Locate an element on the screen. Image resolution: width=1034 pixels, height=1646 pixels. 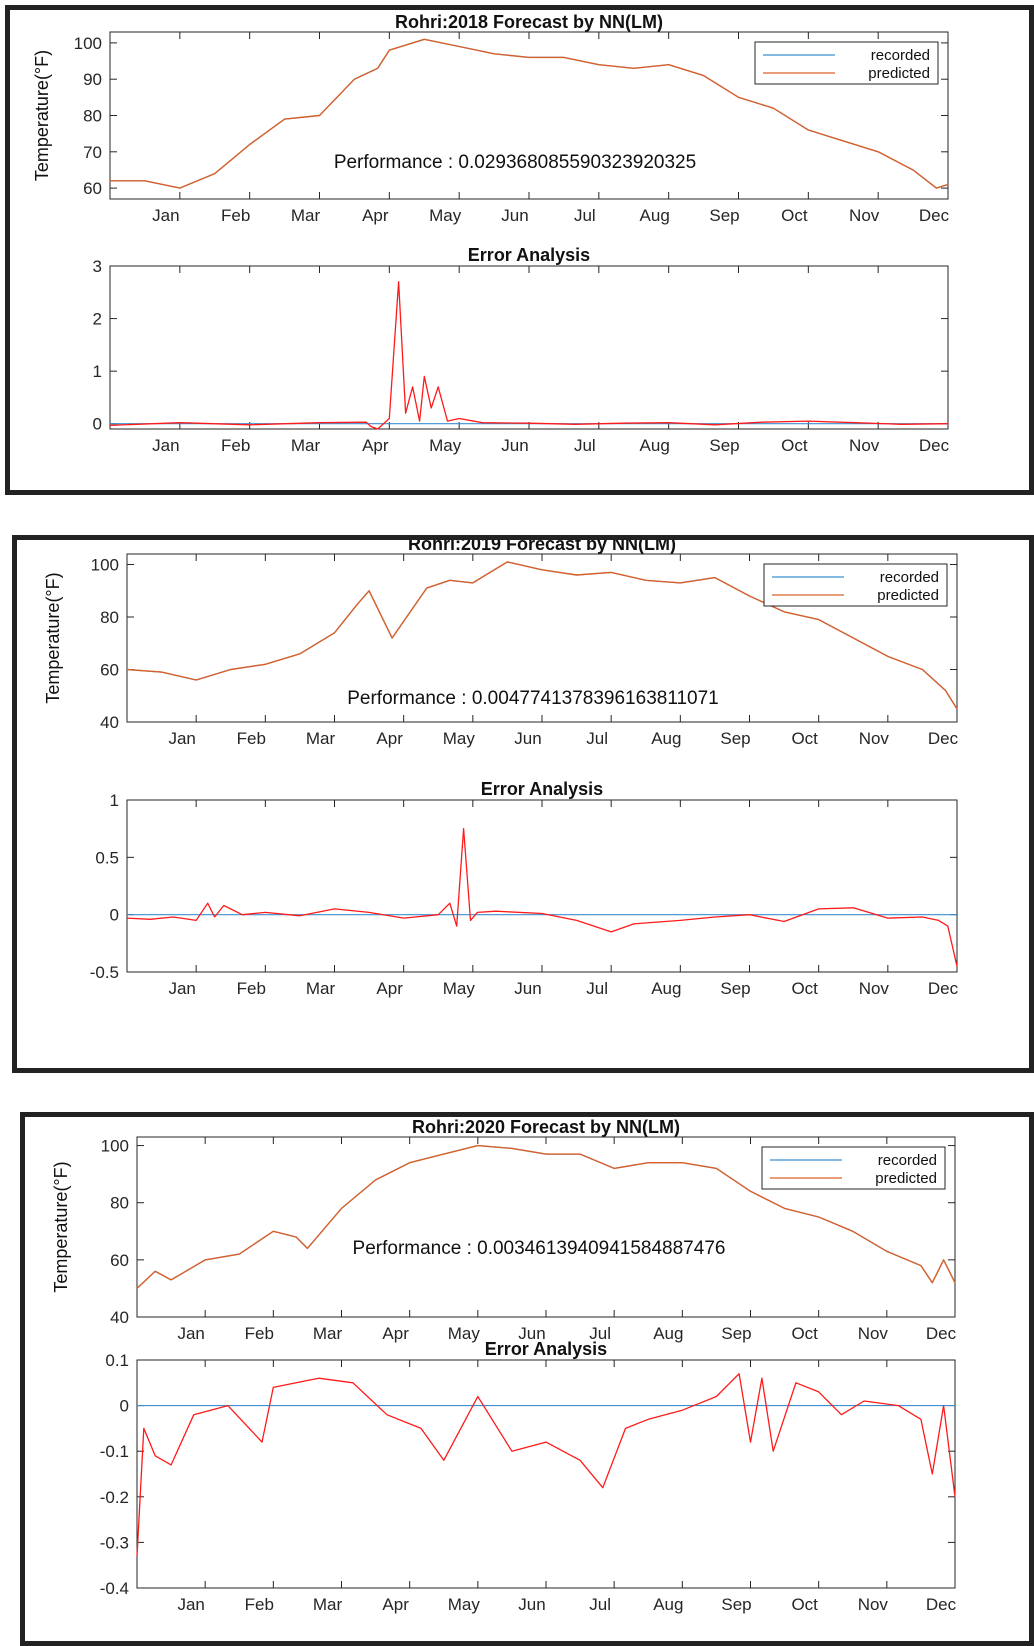
chart-2020-forecast-xtick-label: Oct is located at coordinates (804, 1333).